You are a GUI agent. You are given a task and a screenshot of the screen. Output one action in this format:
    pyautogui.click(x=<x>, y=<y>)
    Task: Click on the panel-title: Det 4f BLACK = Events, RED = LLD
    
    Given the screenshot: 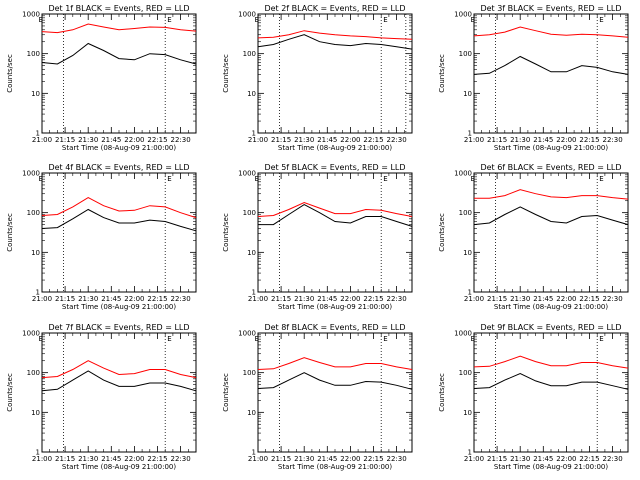 What is the action you would take?
    pyautogui.click(x=118, y=167)
    